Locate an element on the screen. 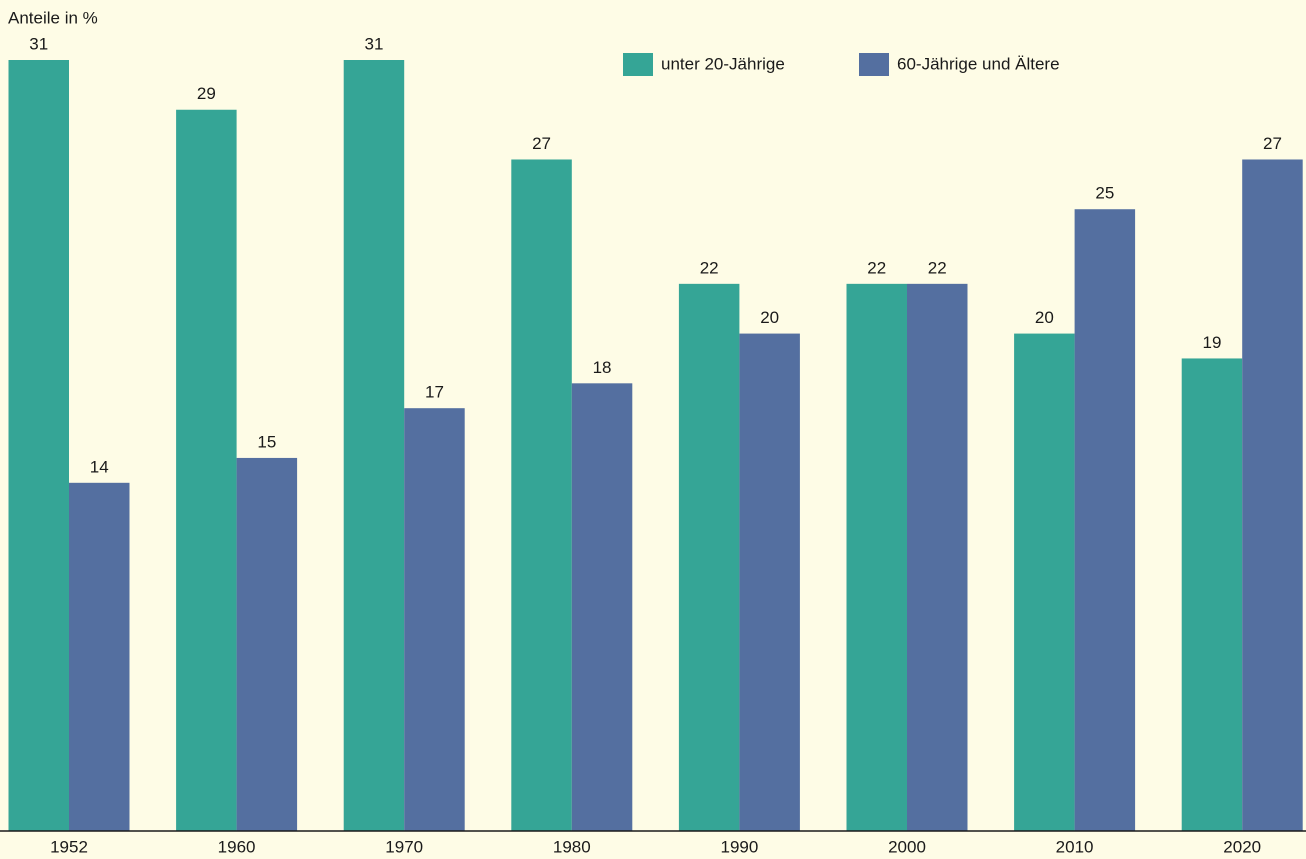 The image size is (1306, 859). value-label: 25 is located at coordinates (1104, 193).